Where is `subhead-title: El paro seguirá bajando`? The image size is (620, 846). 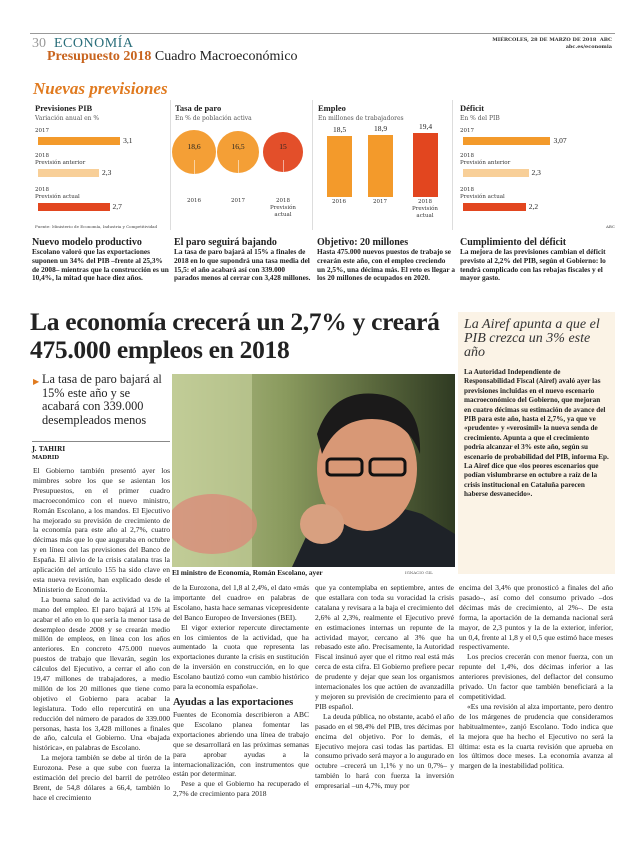 subhead-title: El paro seguirá bajando is located at coordinates (225, 242).